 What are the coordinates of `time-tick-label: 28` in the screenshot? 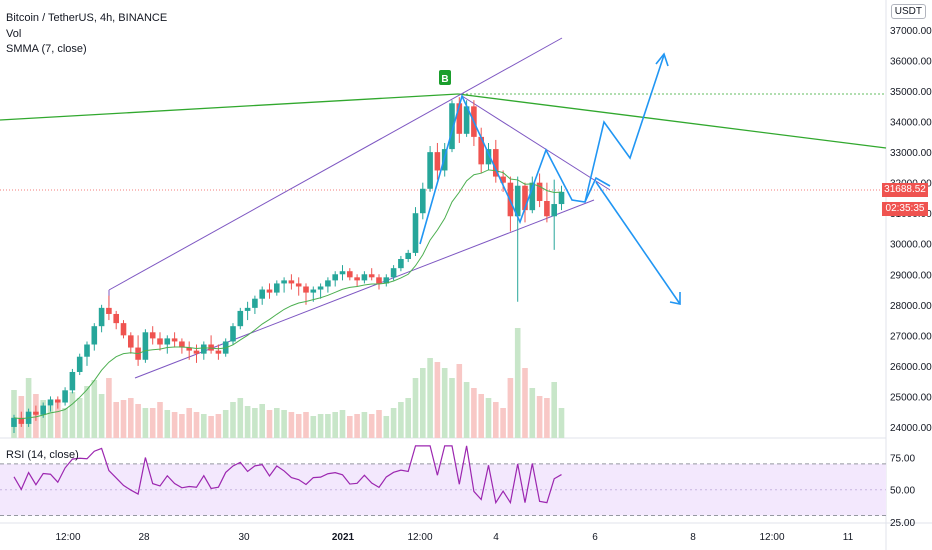 It's located at (144, 537).